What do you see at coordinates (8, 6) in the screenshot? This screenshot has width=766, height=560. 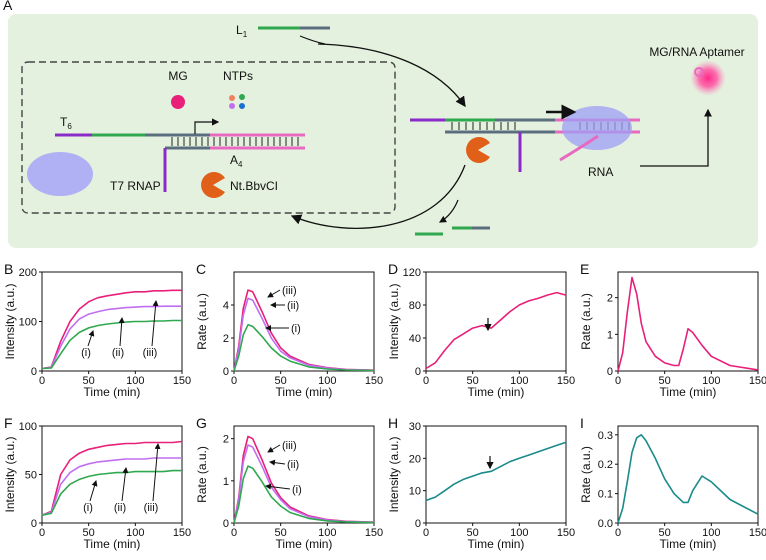 I see `panel-label: A` at bounding box center [8, 6].